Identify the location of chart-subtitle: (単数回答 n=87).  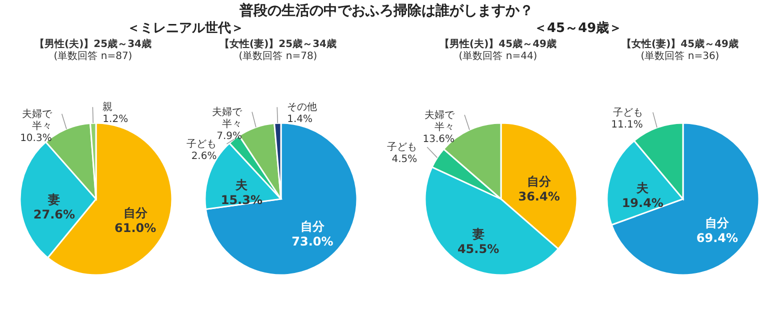
(93, 56).